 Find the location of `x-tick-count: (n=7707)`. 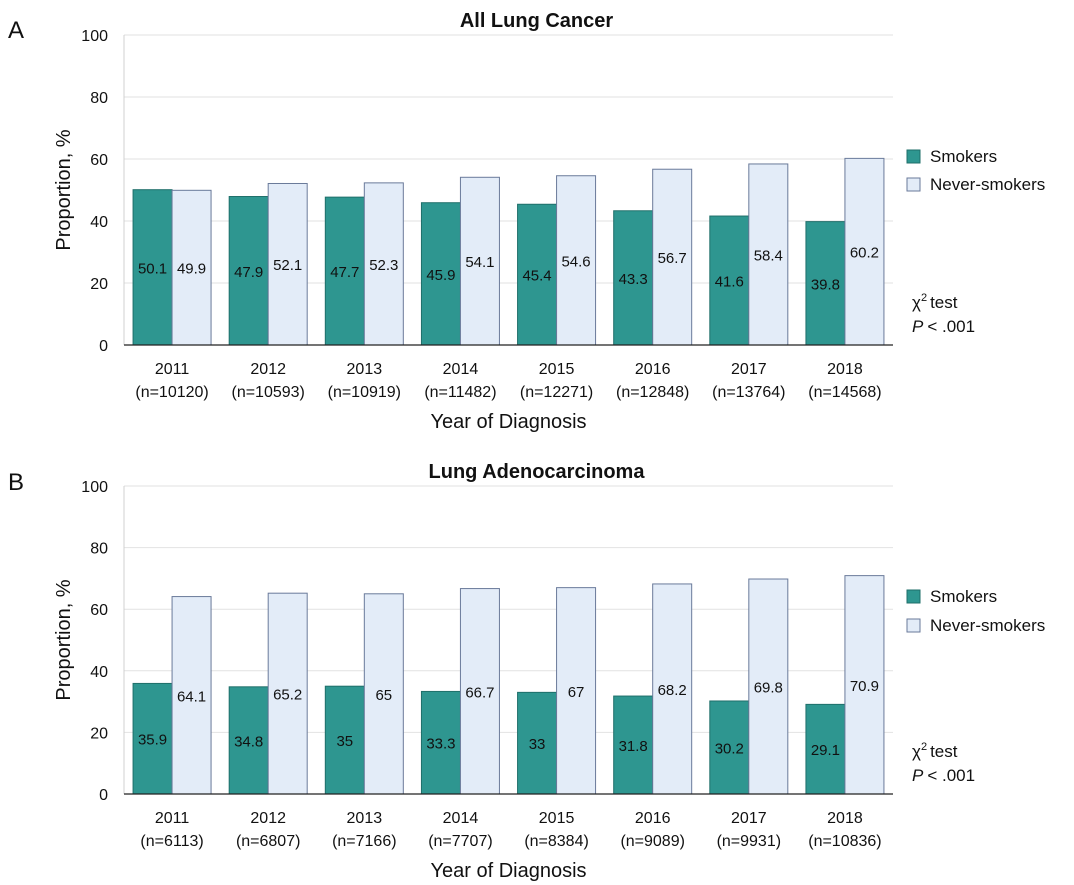

x-tick-count: (n=7707) is located at coordinates (460, 841).